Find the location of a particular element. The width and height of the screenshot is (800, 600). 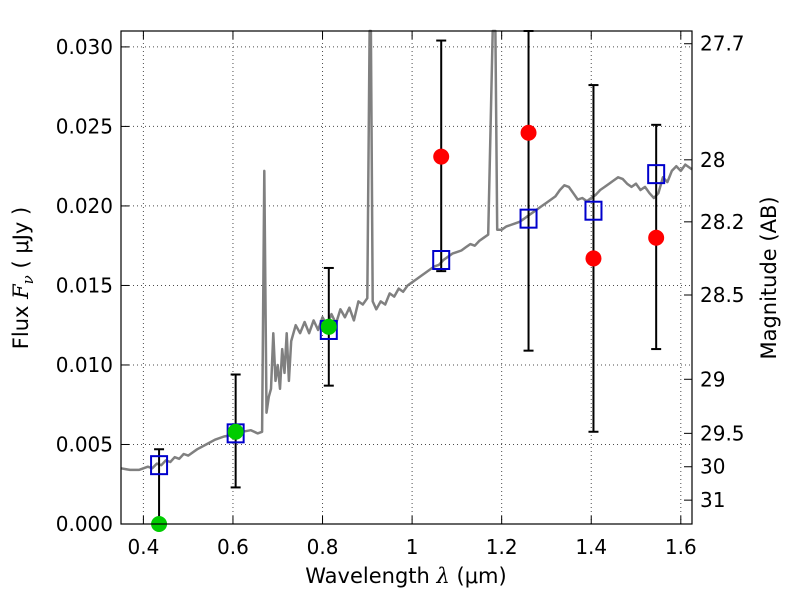

right-tick-label: 28.5 is located at coordinates (722, 295).